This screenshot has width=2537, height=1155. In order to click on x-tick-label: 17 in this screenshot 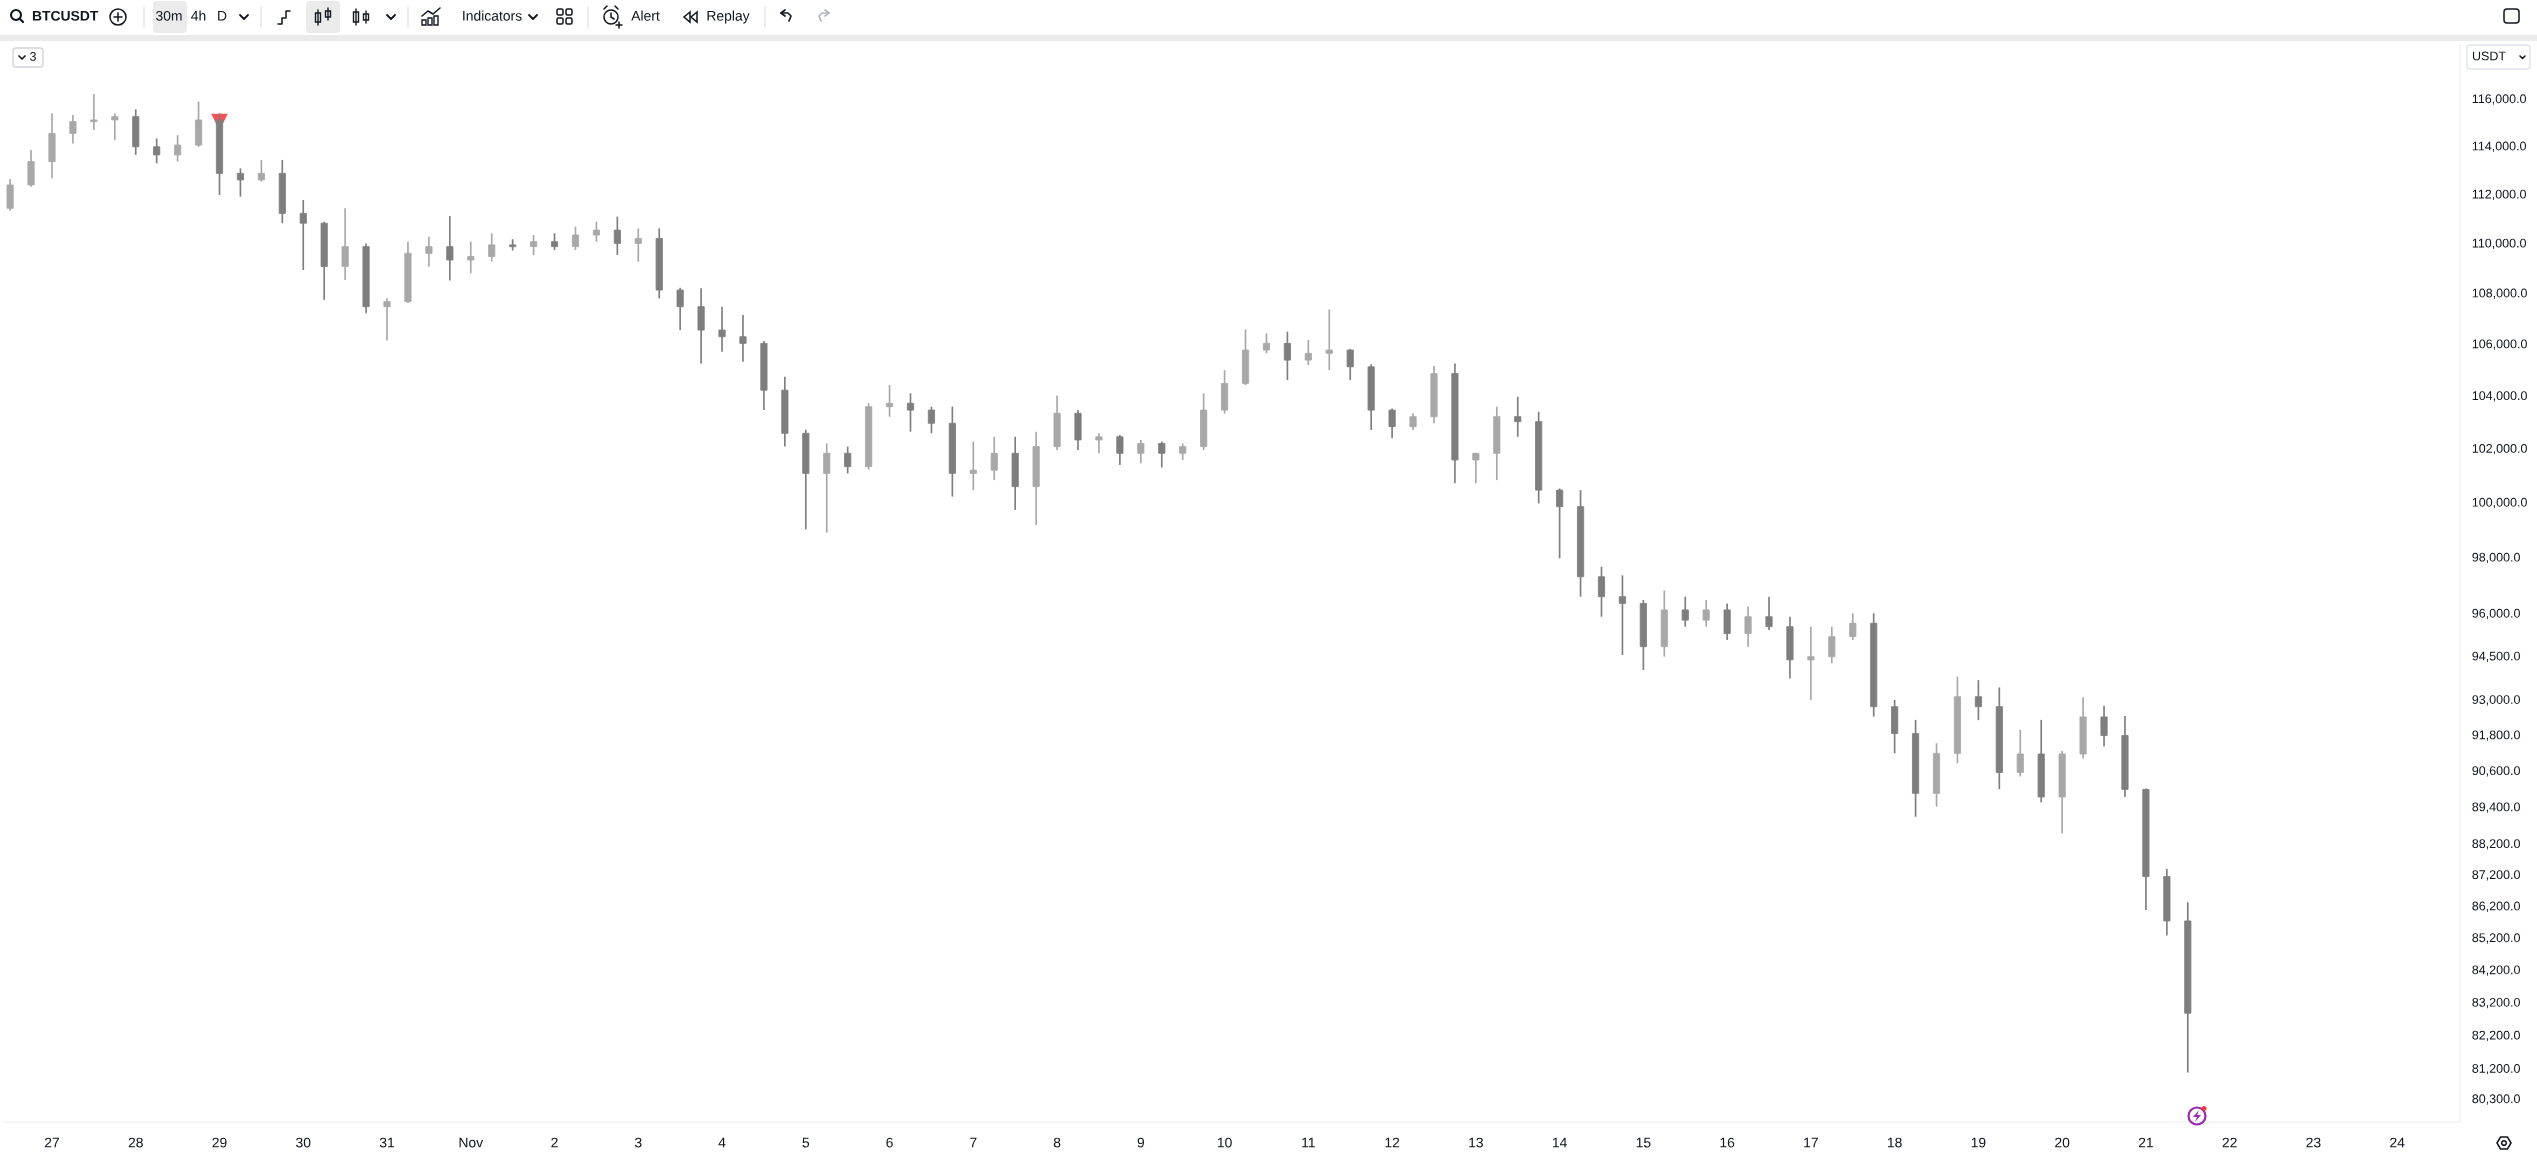, I will do `click(1811, 1142)`.